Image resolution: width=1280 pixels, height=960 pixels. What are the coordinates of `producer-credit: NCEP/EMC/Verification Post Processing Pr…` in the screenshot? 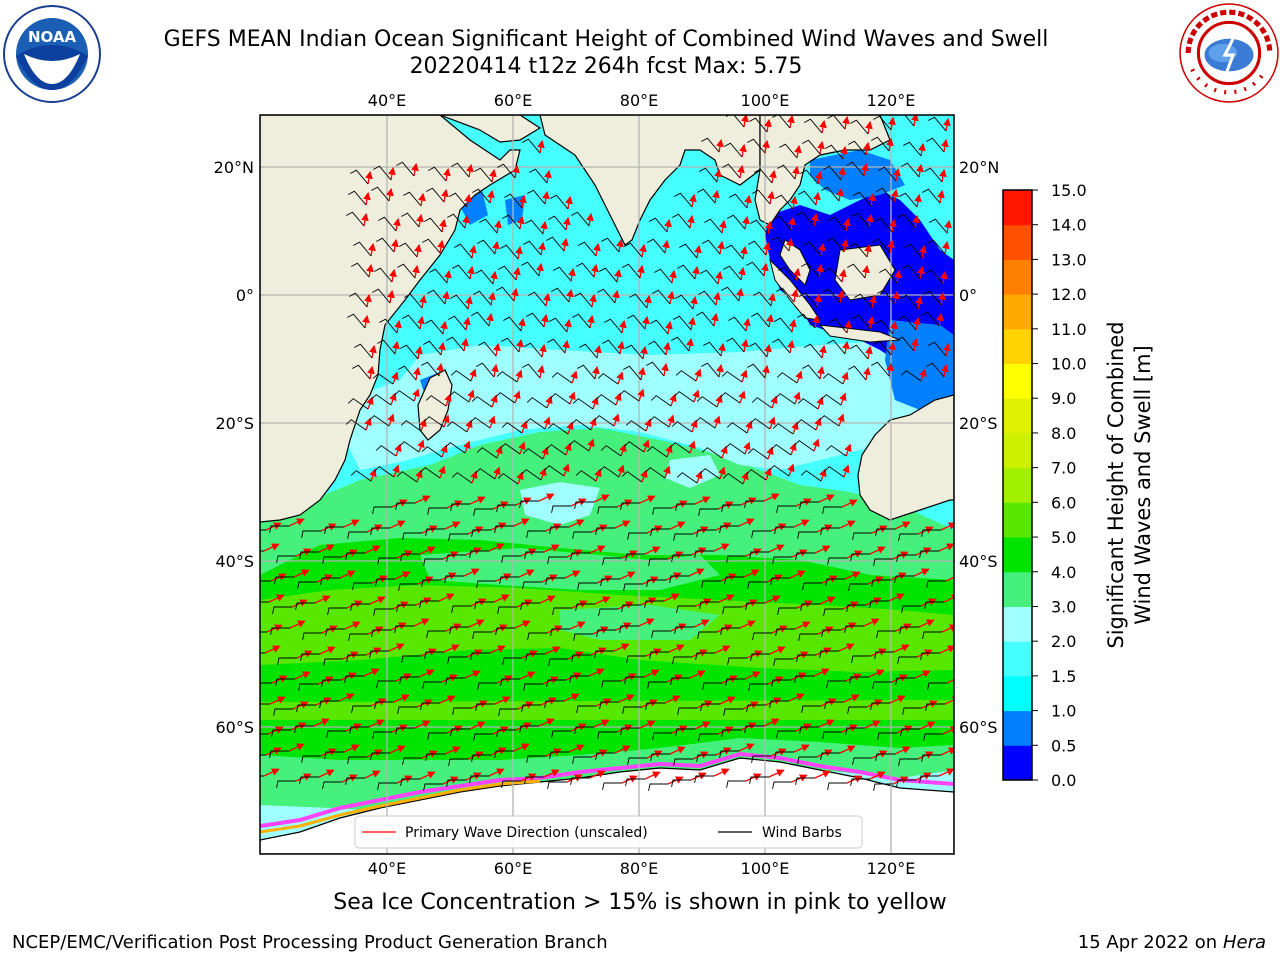 It's located at (310, 942).